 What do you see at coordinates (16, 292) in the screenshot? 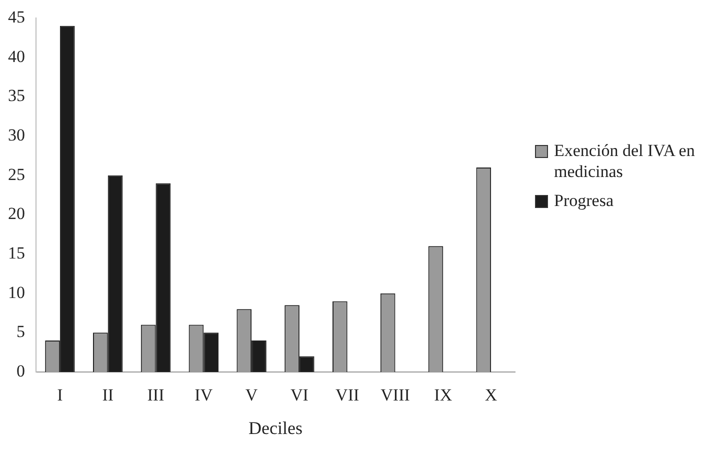
I see `y-tick-label: 10` at bounding box center [16, 292].